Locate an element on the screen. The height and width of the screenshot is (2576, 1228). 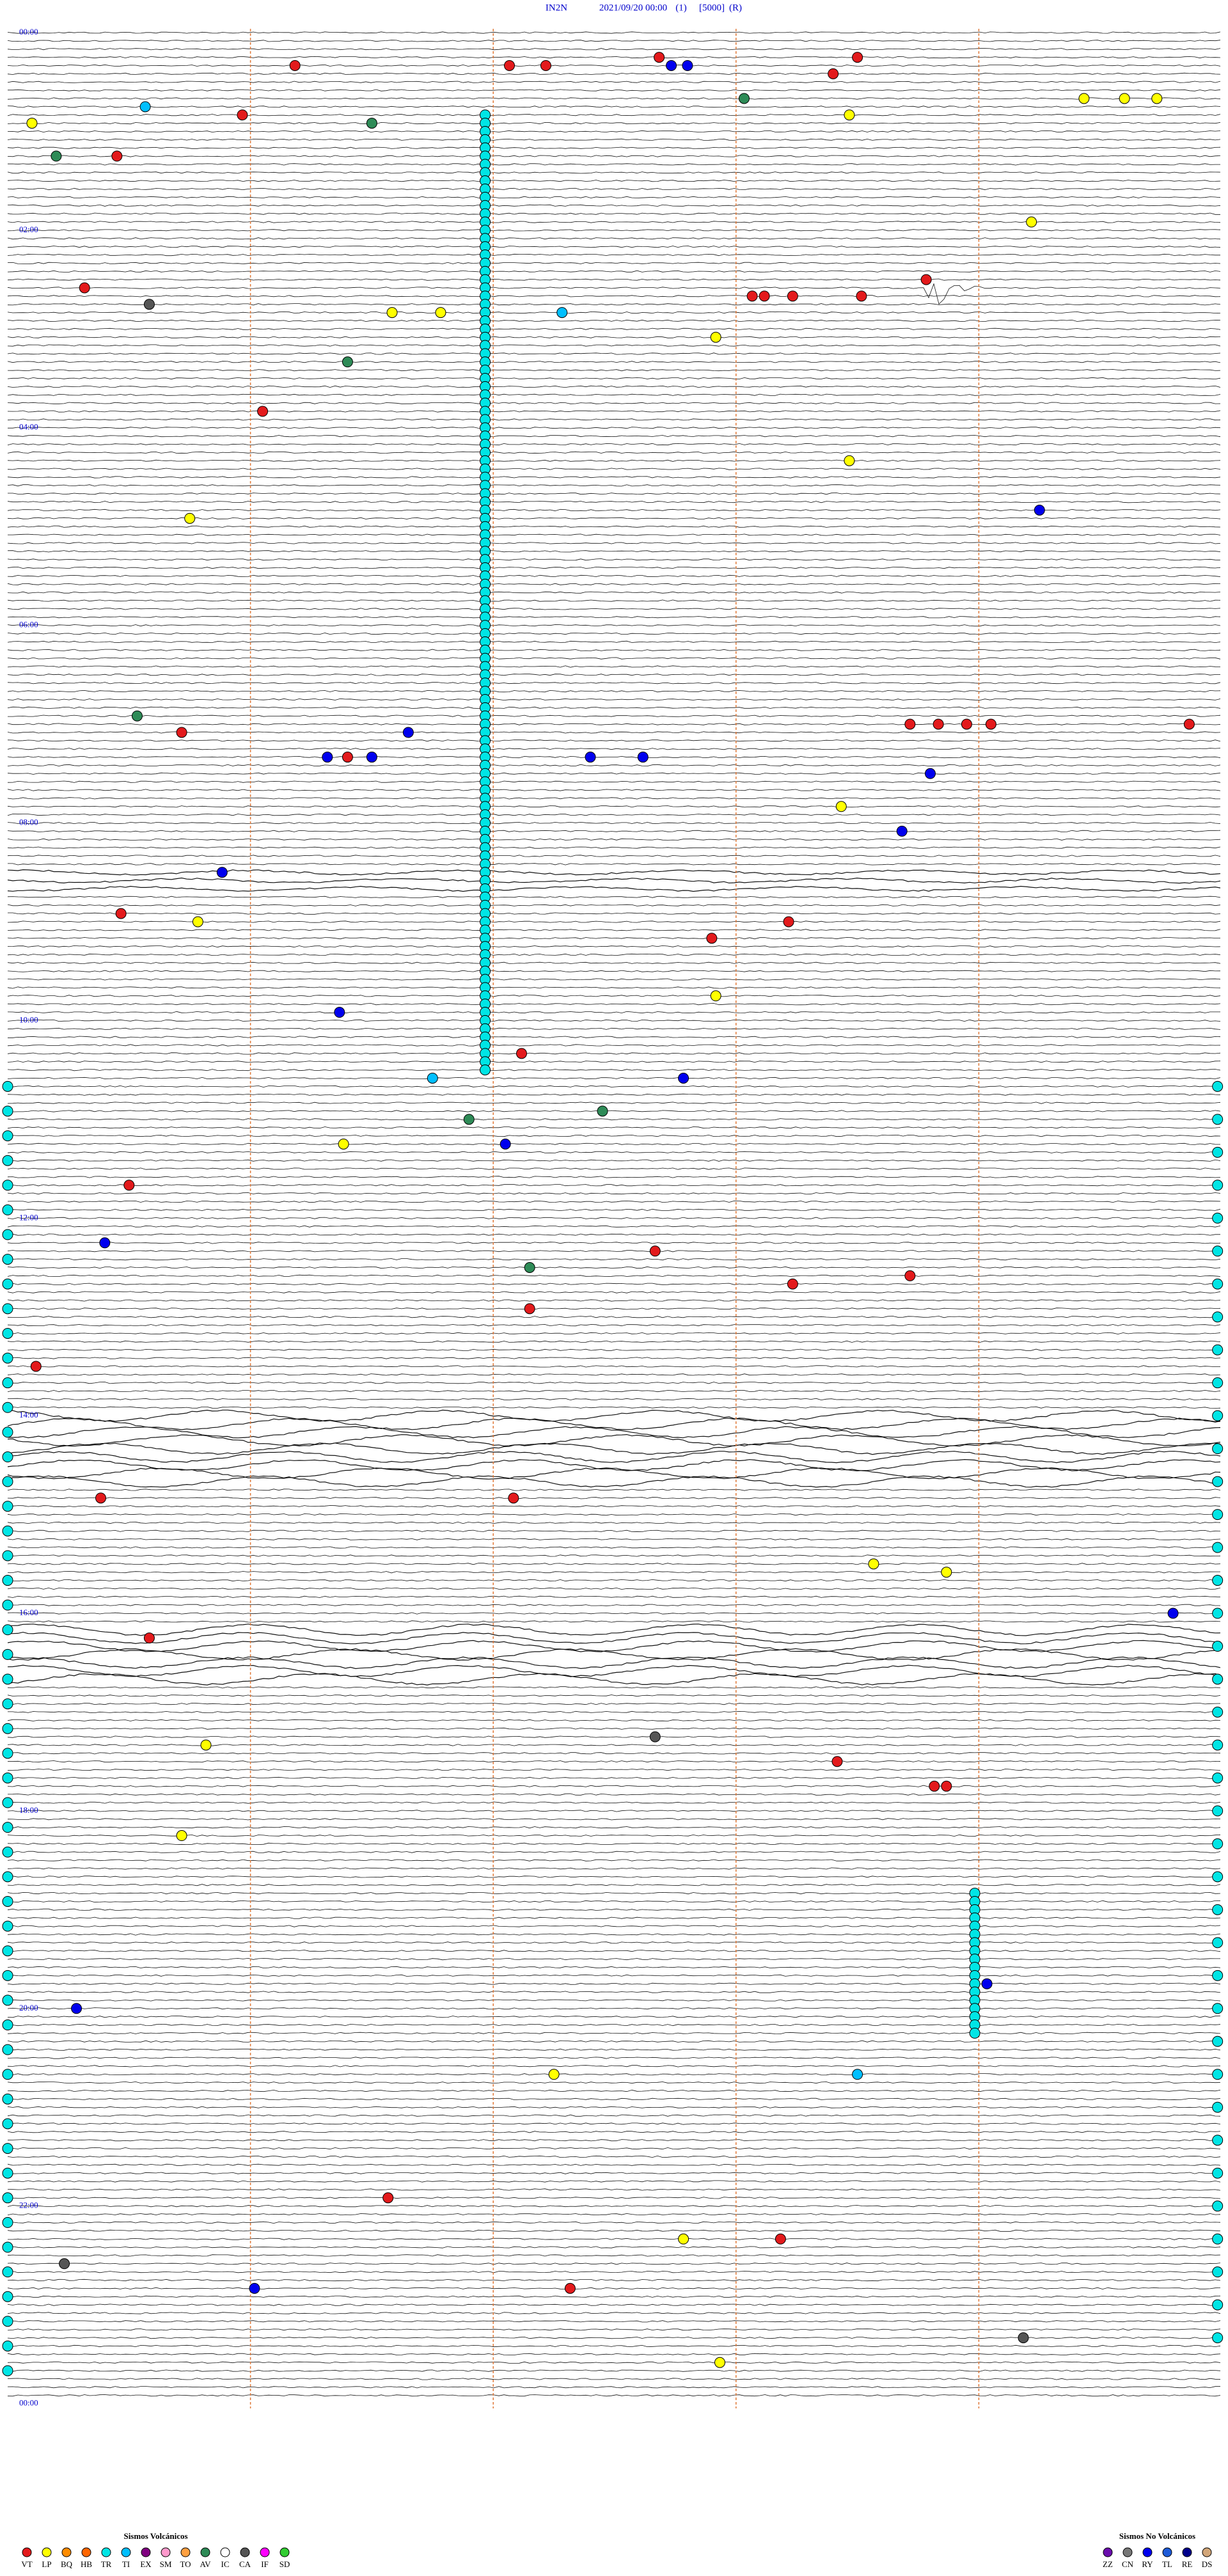
legend-code: HB is located at coordinates (86, 2564).